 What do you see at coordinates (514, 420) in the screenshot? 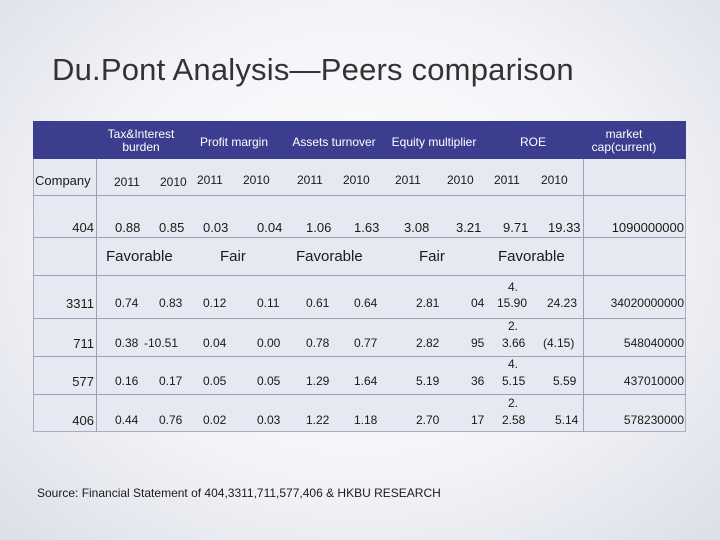
I see `table-cell: 2.58` at bounding box center [514, 420].